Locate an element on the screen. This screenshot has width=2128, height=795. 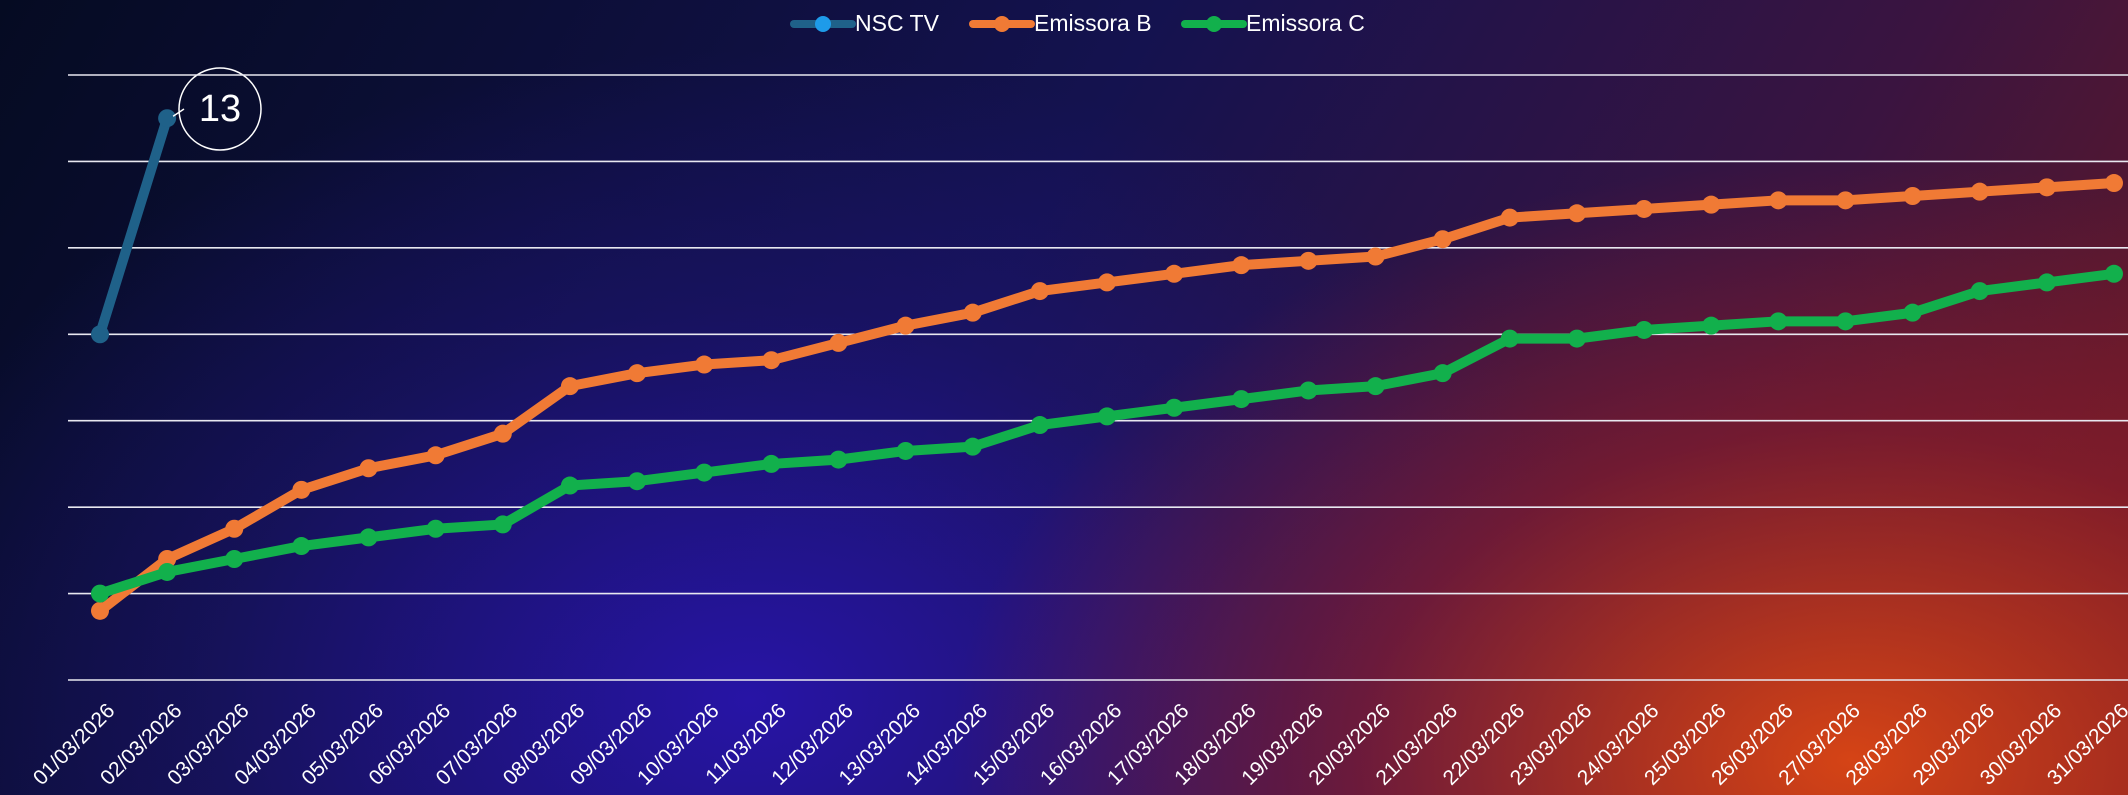
legend-label: Emissora C is located at coordinates (1305, 23).